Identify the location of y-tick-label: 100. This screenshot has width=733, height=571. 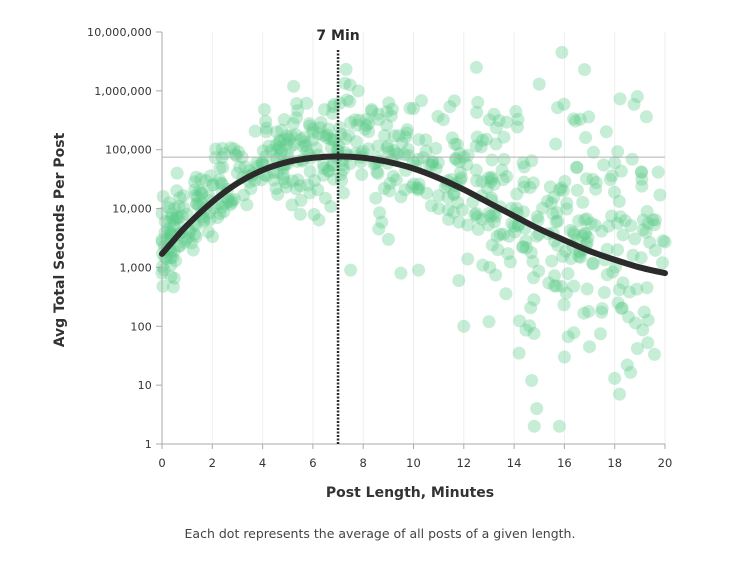
(141, 326).